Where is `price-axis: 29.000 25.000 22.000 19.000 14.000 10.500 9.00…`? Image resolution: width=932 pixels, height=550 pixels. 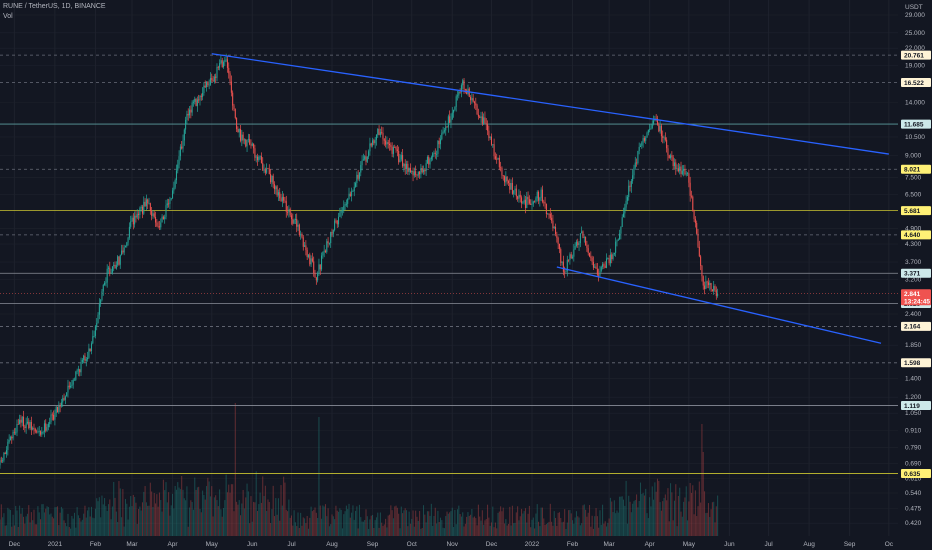 price-axis: 29.000 25.000 22.000 19.000 14.000 10.500 9.00… is located at coordinates (915, 265).